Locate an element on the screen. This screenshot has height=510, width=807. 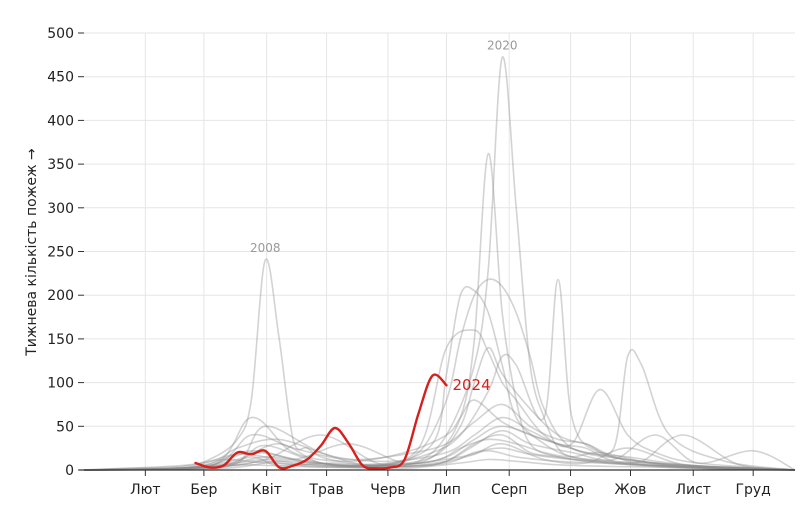
highlight-series: 2024 is located at coordinates (342, 421).